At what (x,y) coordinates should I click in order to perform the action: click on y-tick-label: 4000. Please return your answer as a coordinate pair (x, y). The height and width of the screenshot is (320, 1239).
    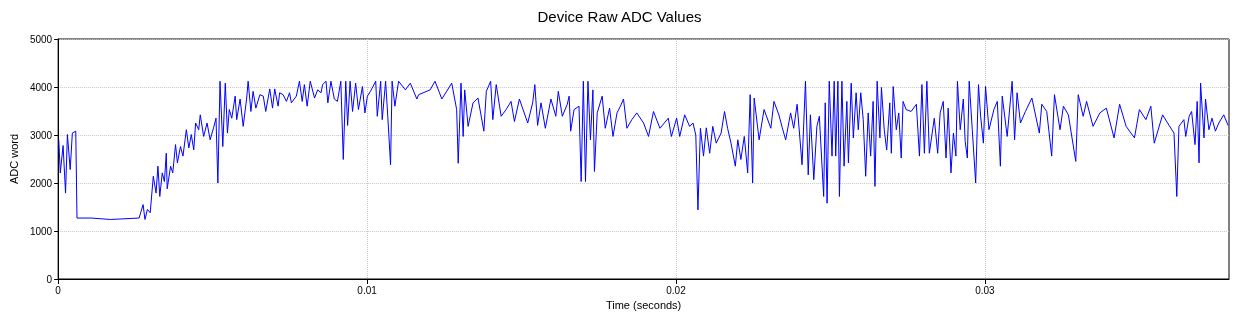
    Looking at the image, I should click on (41, 87).